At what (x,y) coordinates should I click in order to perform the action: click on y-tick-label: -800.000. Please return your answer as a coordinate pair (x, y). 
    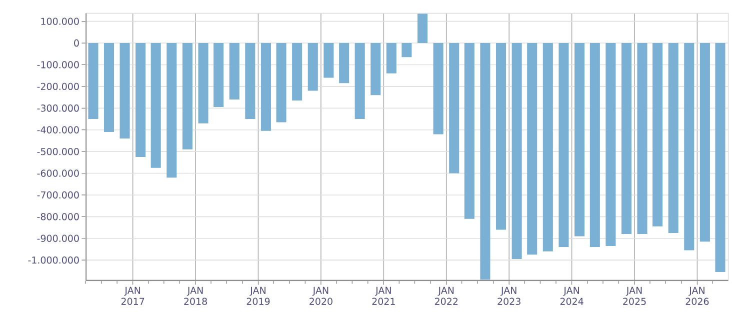
    Looking at the image, I should click on (58, 216).